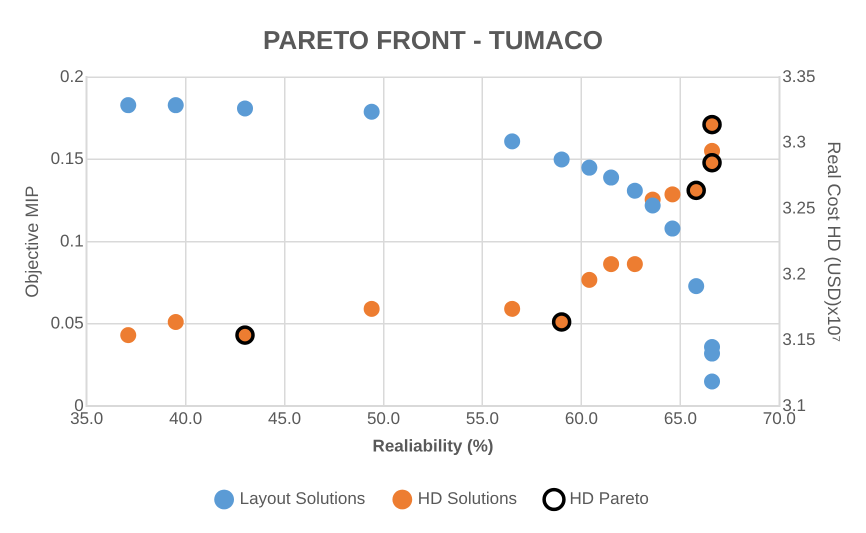 Image resolution: width=866 pixels, height=533 pixels. I want to click on y-tick-label: 0.15, so click(67, 158).